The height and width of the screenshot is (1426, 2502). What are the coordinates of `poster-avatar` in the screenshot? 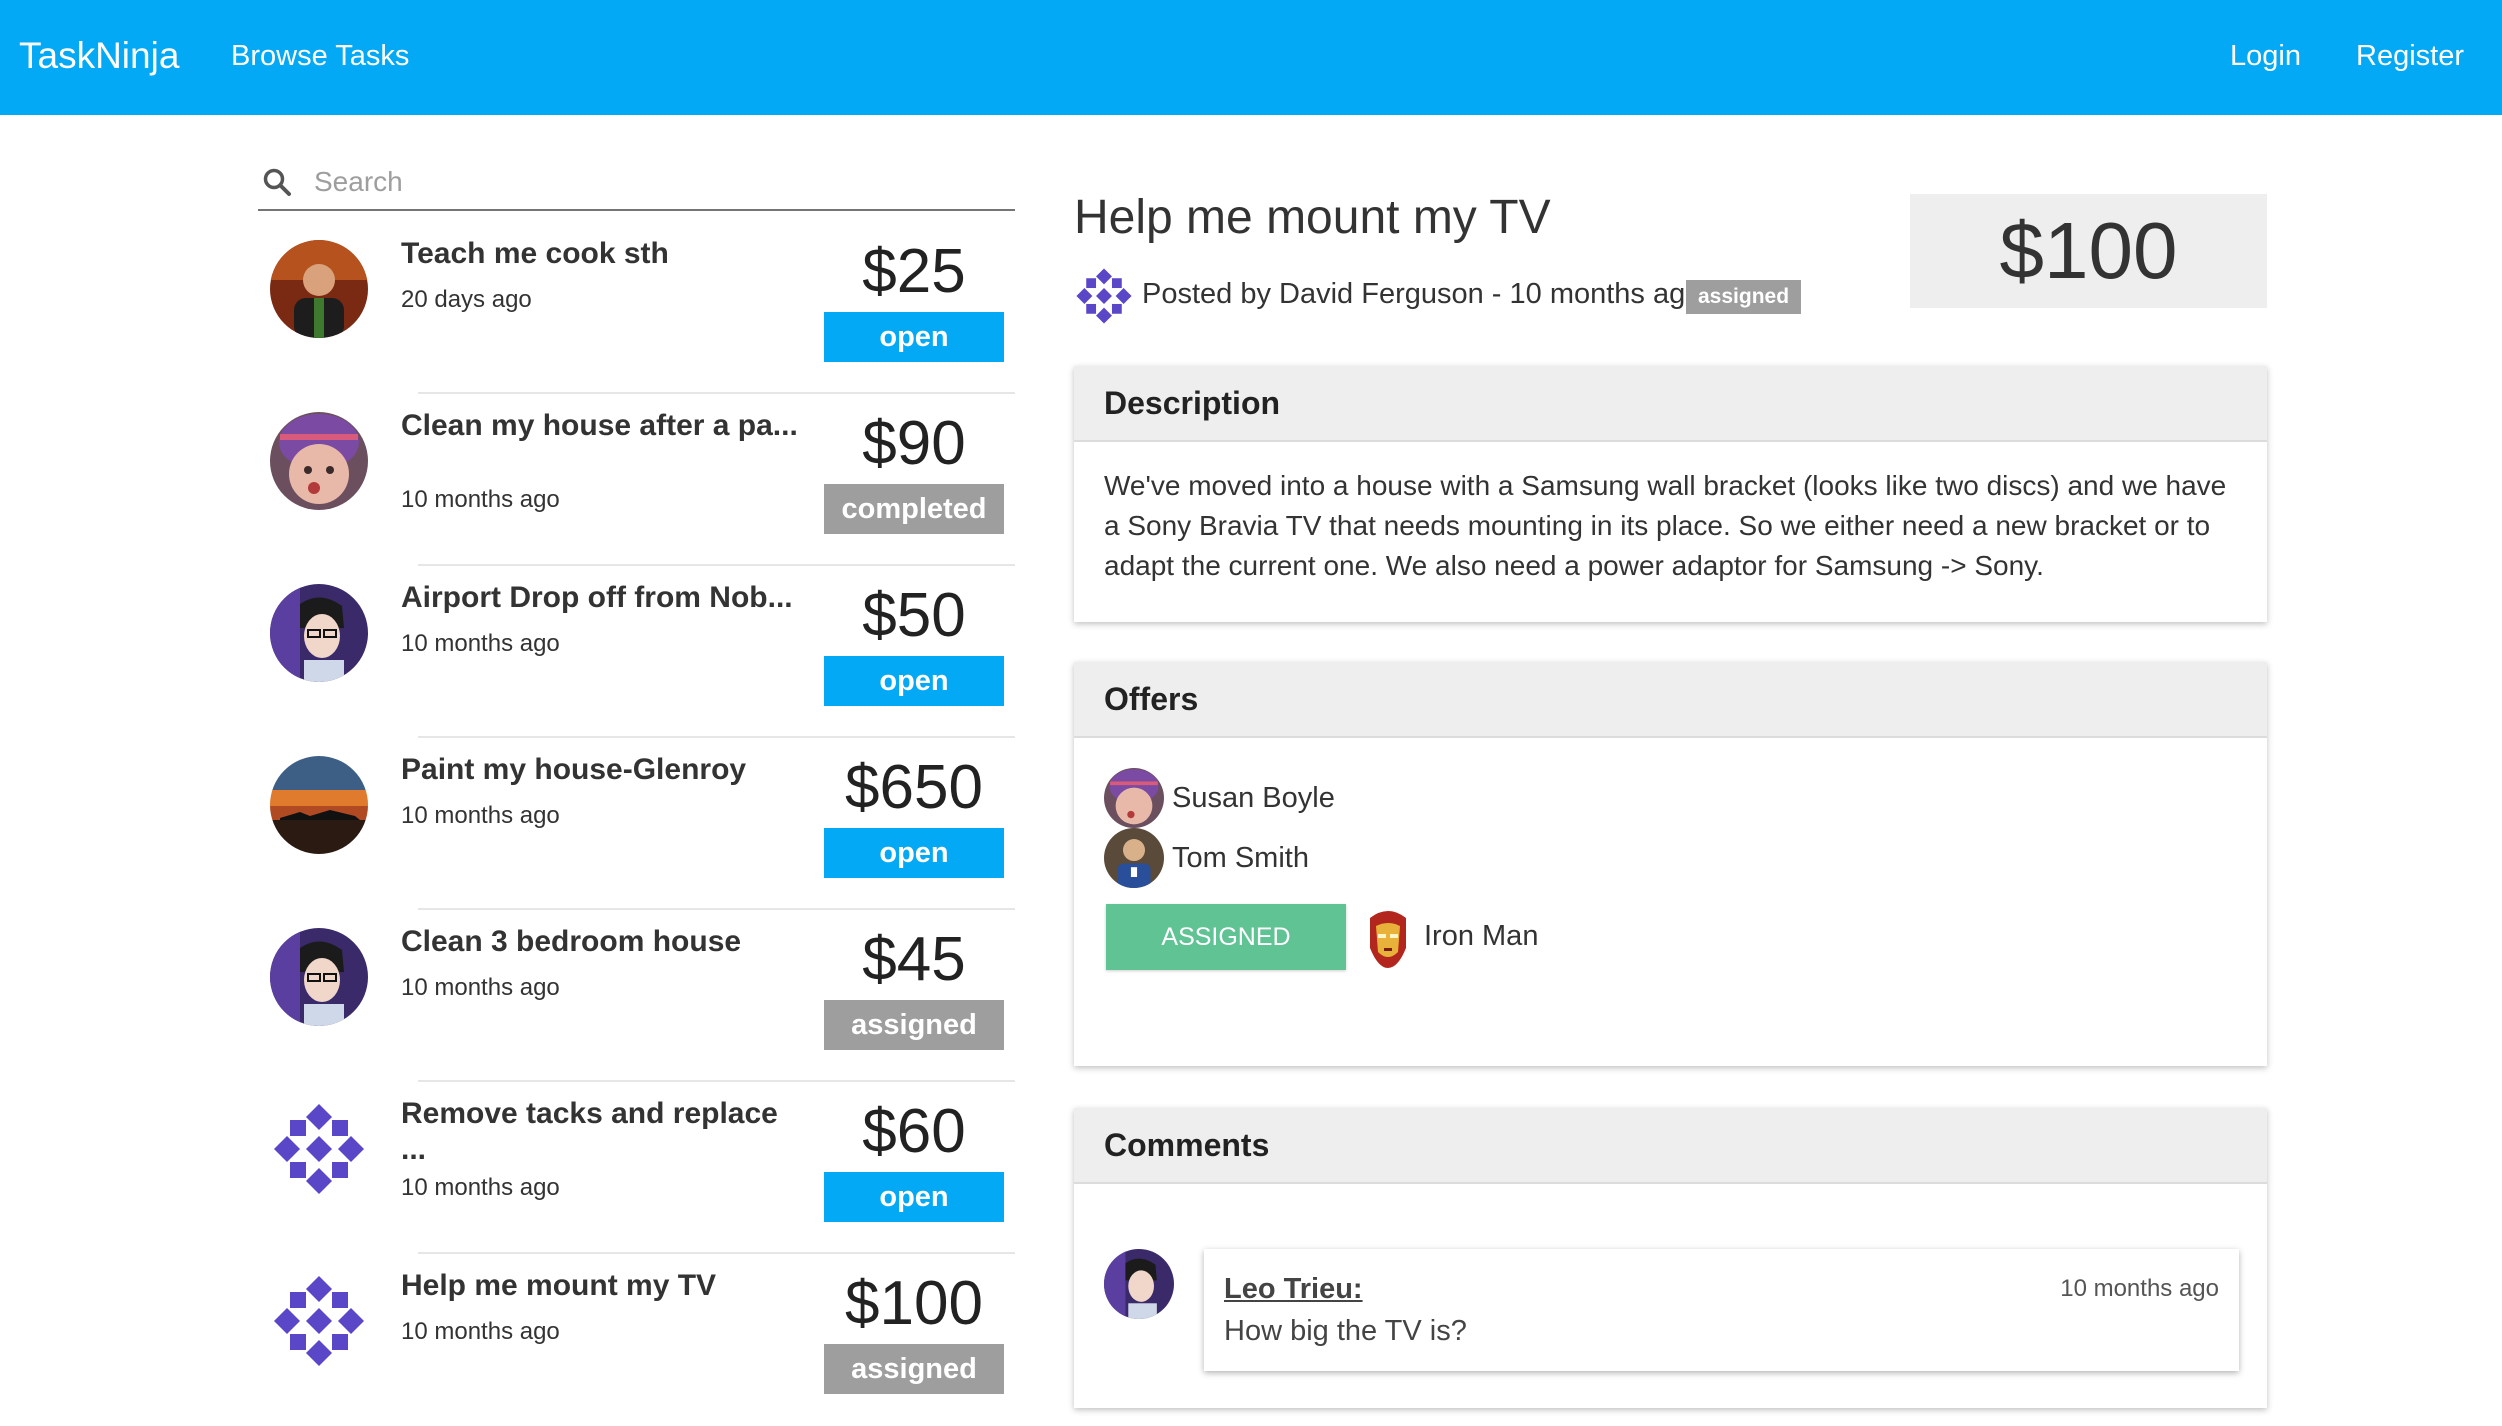 It's located at (1104, 296).